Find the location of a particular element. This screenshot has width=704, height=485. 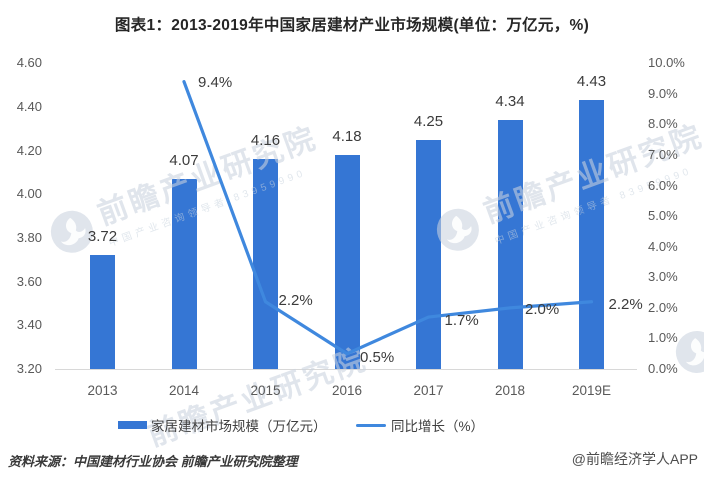

line-value-label: 2.0% is located at coordinates (542, 309).